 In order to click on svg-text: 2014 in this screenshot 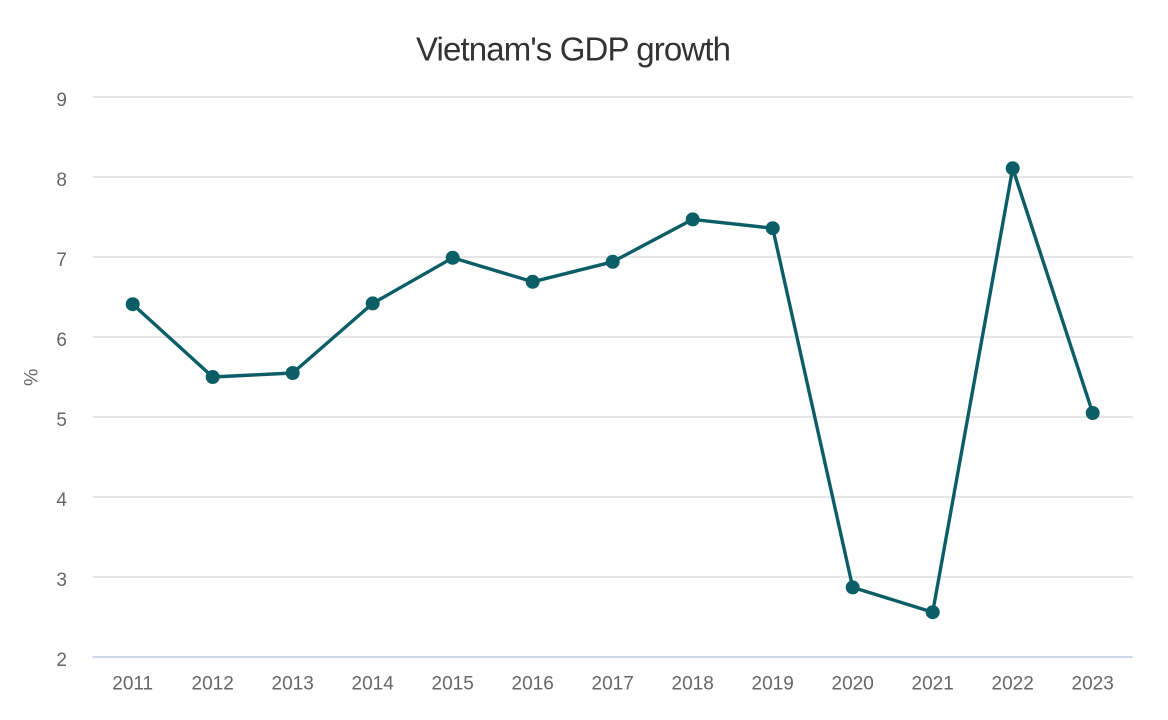, I will do `click(373, 683)`.